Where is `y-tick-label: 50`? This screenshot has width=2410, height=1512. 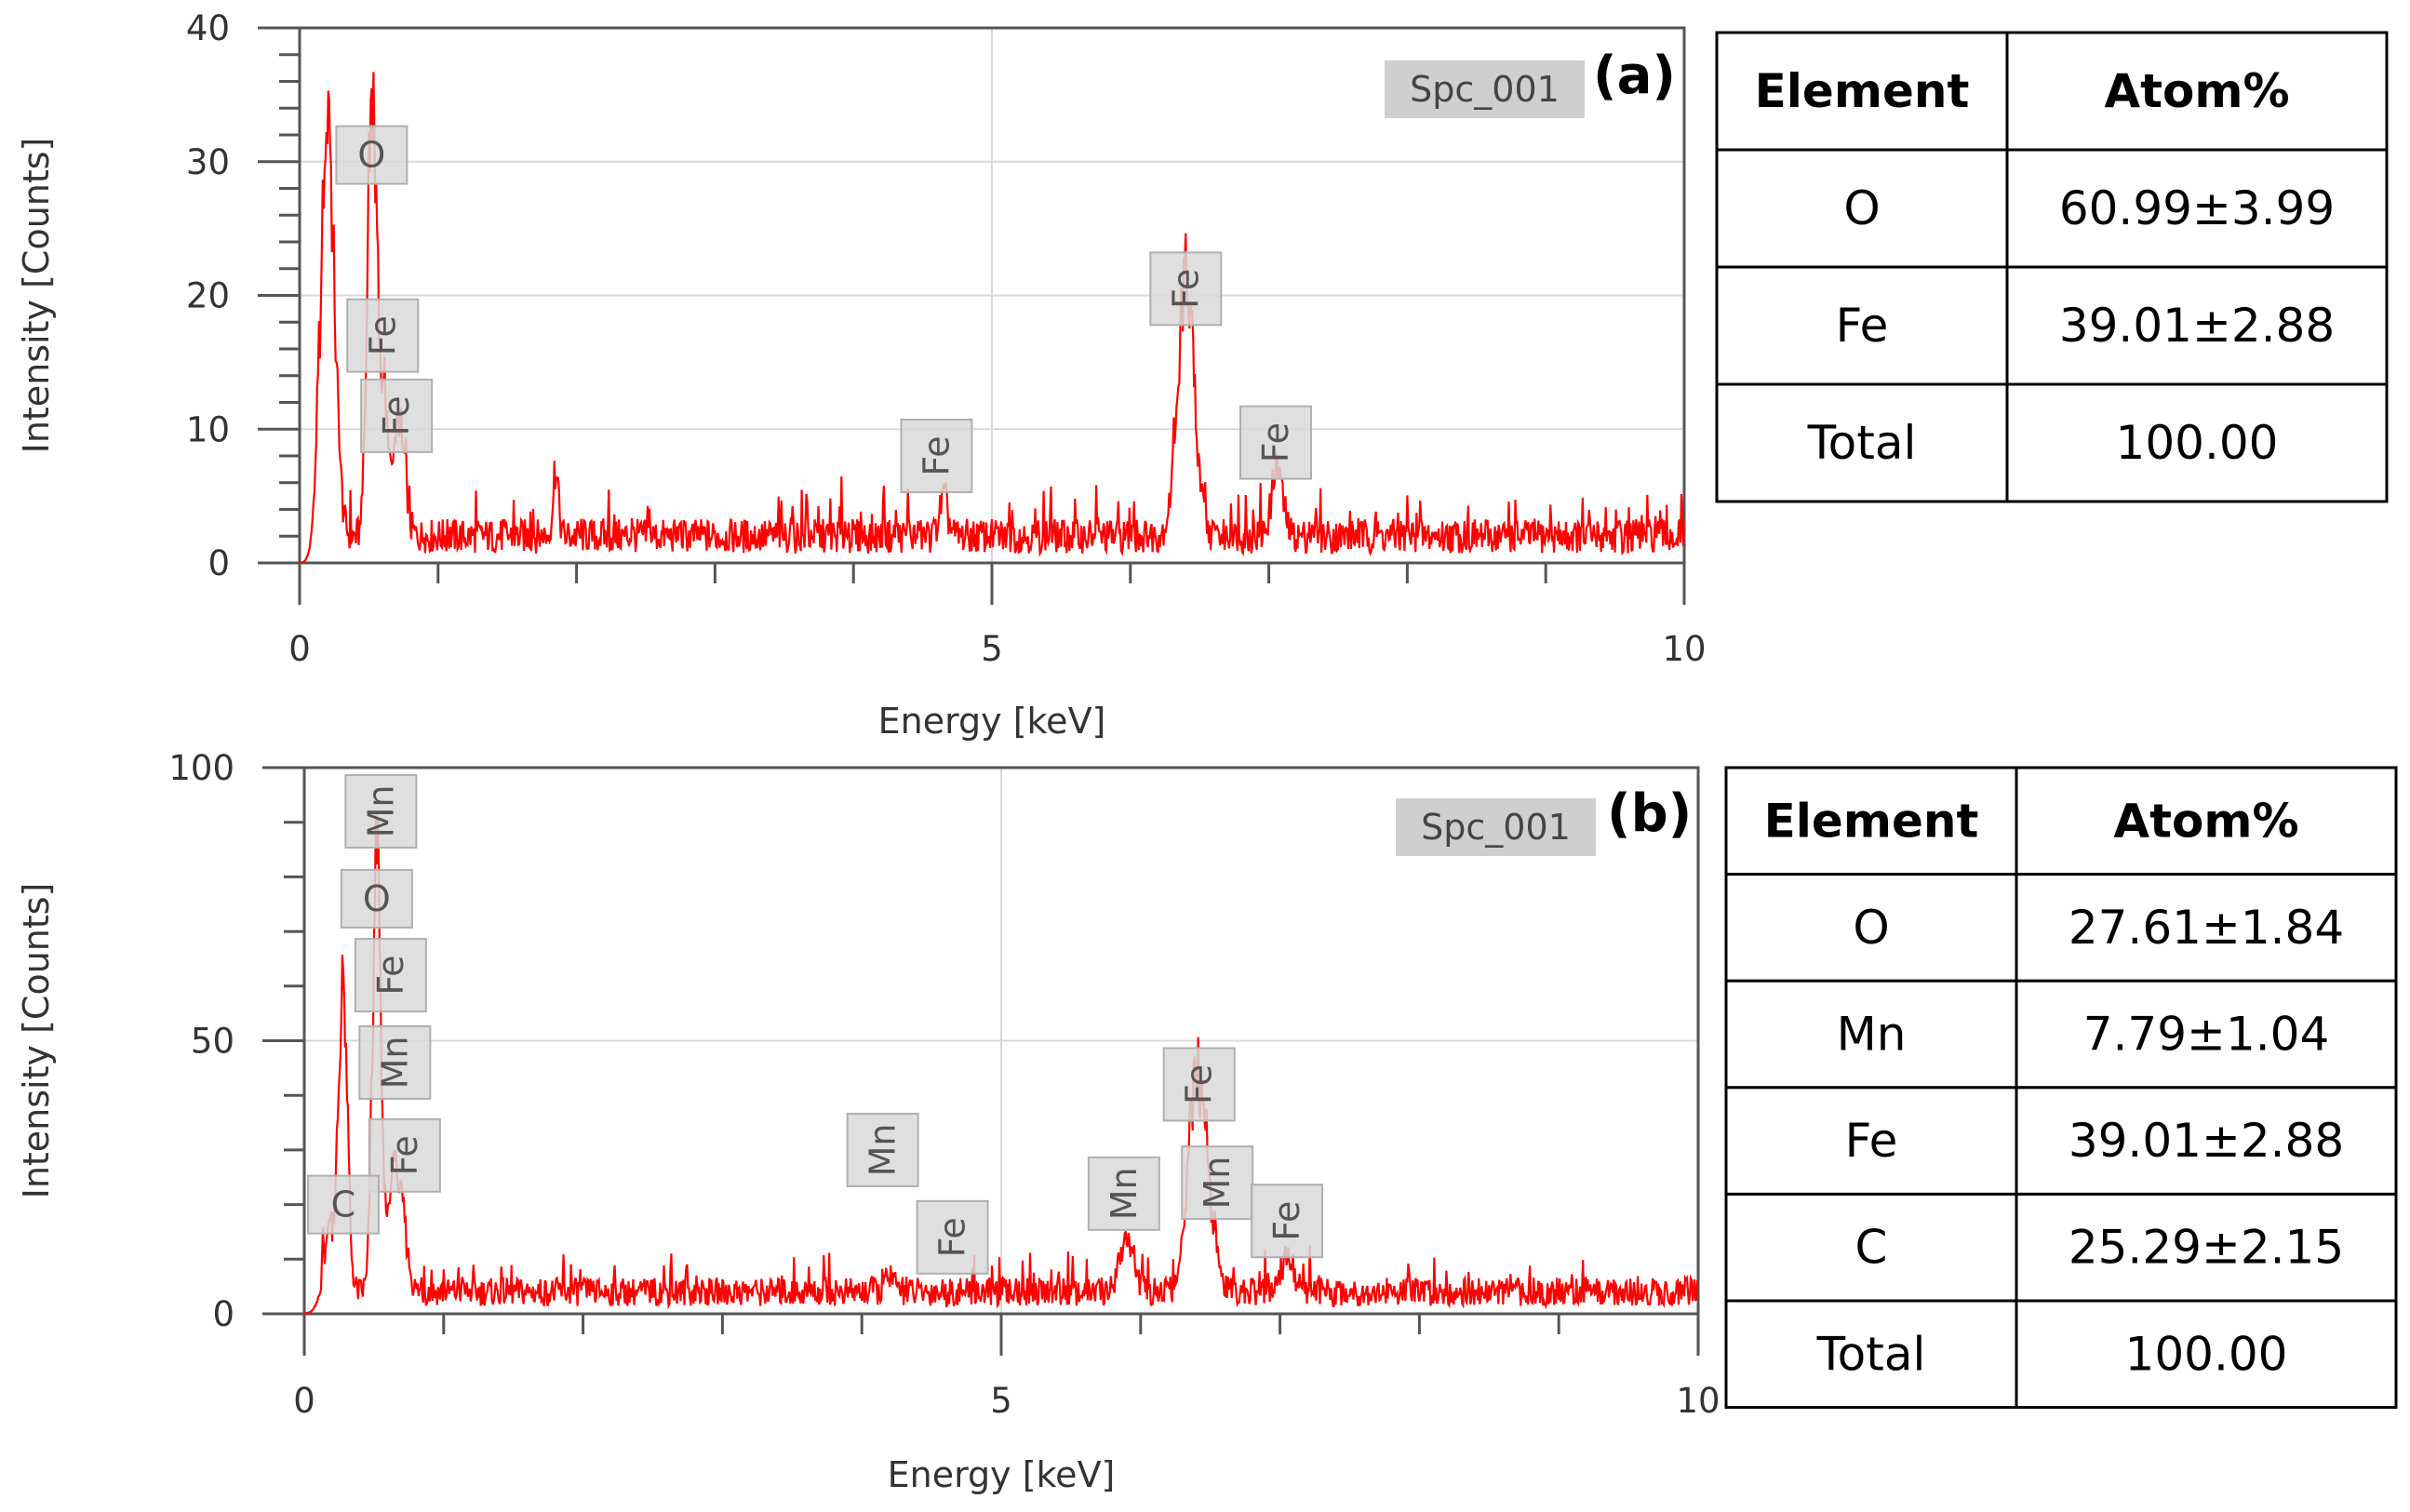 y-tick-label: 50 is located at coordinates (212, 1042).